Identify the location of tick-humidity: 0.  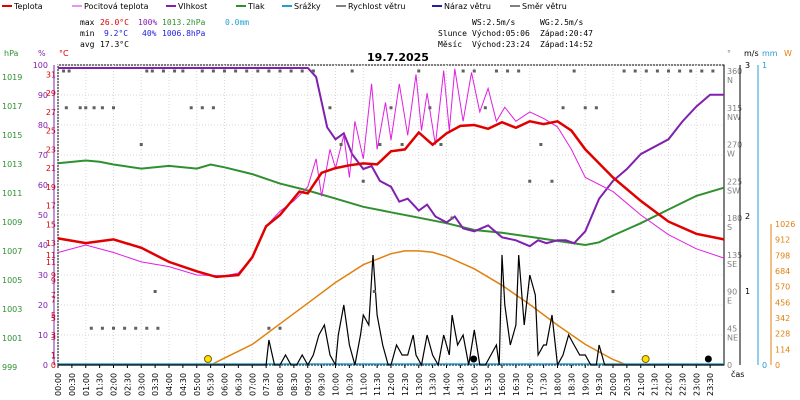
(45, 365).